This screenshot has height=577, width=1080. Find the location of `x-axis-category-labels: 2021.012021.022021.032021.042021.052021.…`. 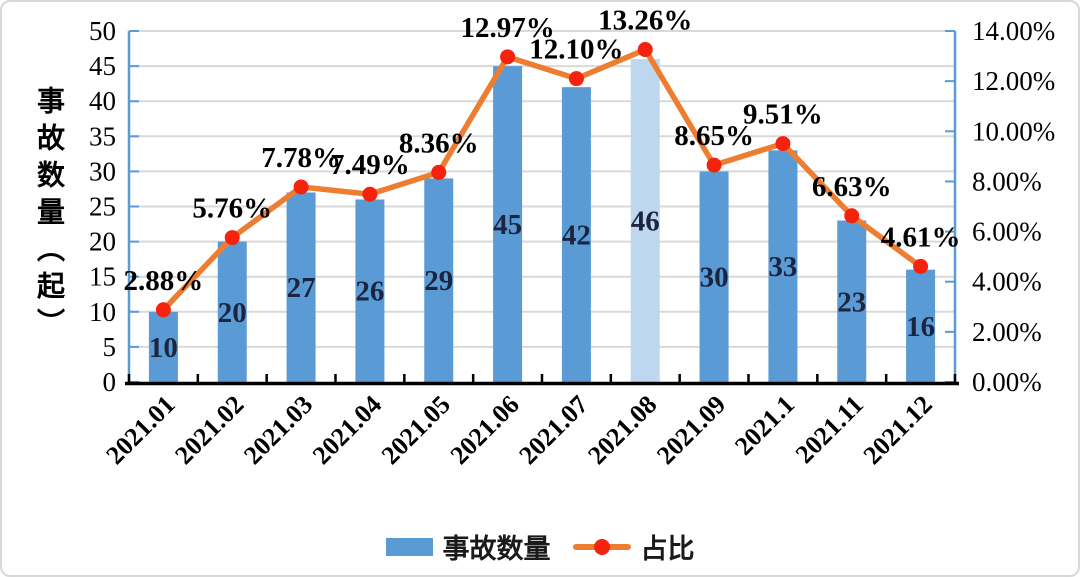

x-axis-category-labels: 2021.012021.022021.032021.042021.052021.… is located at coordinates (518, 430).